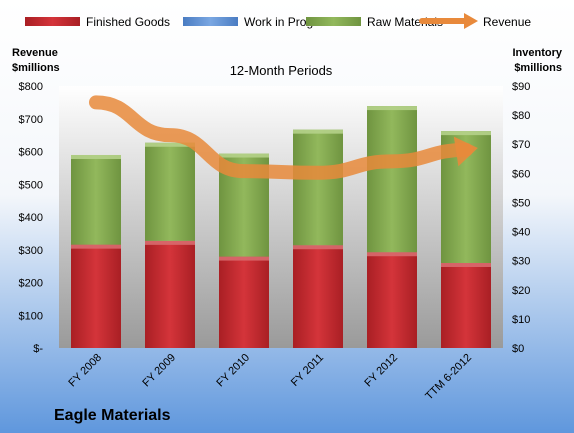  What do you see at coordinates (448, 21) in the screenshot?
I see `legend-swatch-revenue` at bounding box center [448, 21].